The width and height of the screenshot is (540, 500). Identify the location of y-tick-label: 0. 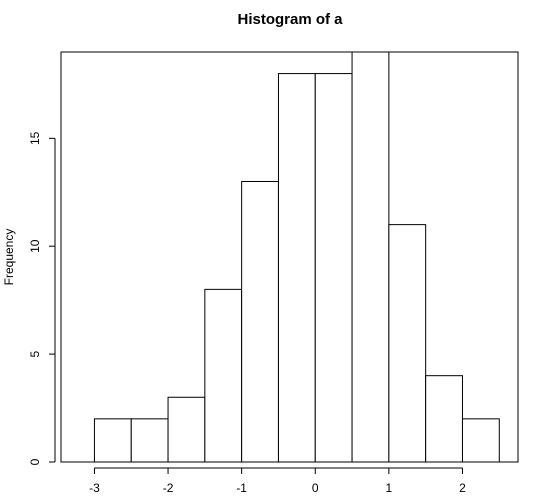
(35, 461).